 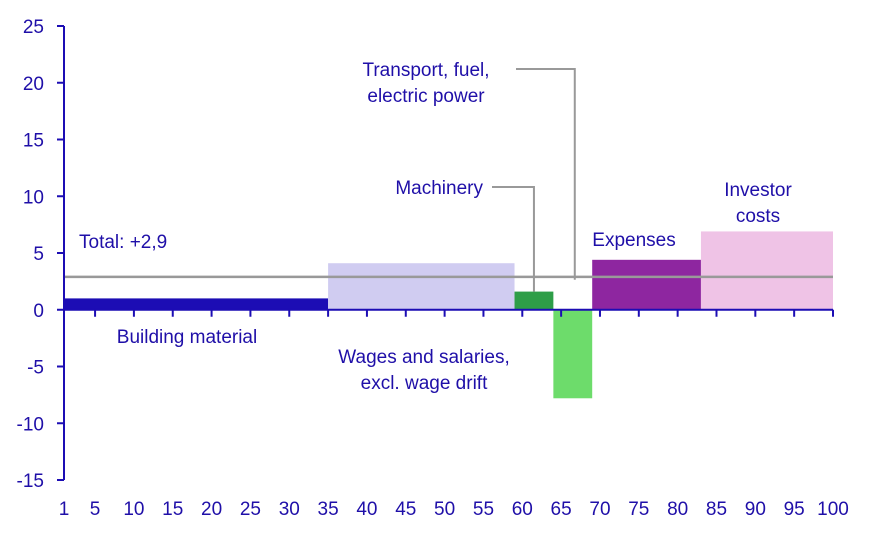 I want to click on x-tick-label: 75, so click(x=638, y=509).